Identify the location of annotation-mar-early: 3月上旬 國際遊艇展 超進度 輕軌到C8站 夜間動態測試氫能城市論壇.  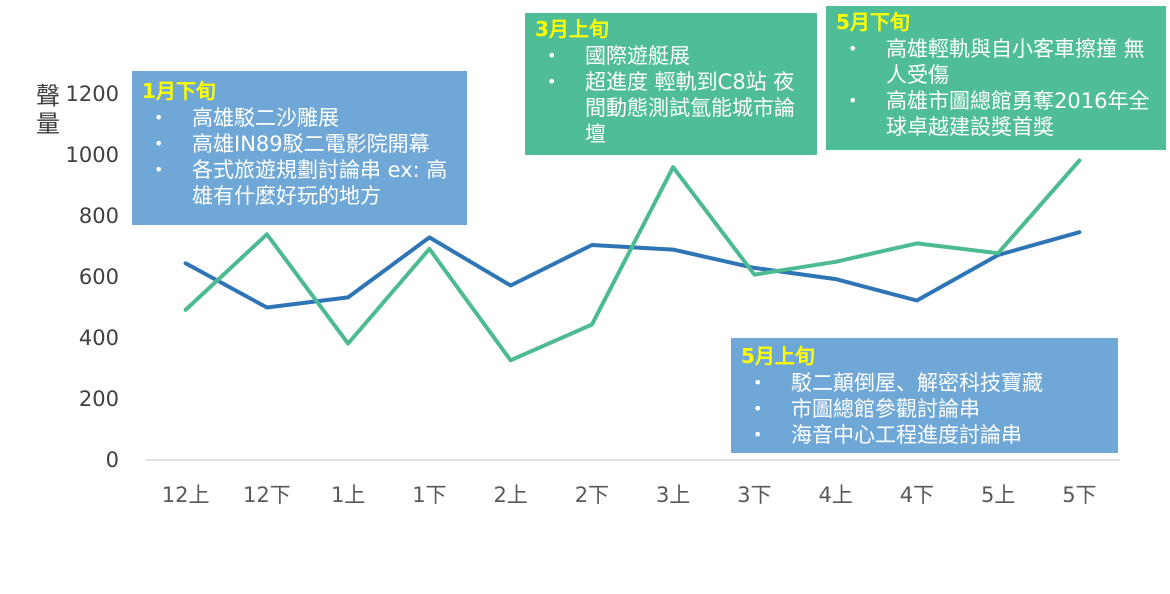
(671, 84).